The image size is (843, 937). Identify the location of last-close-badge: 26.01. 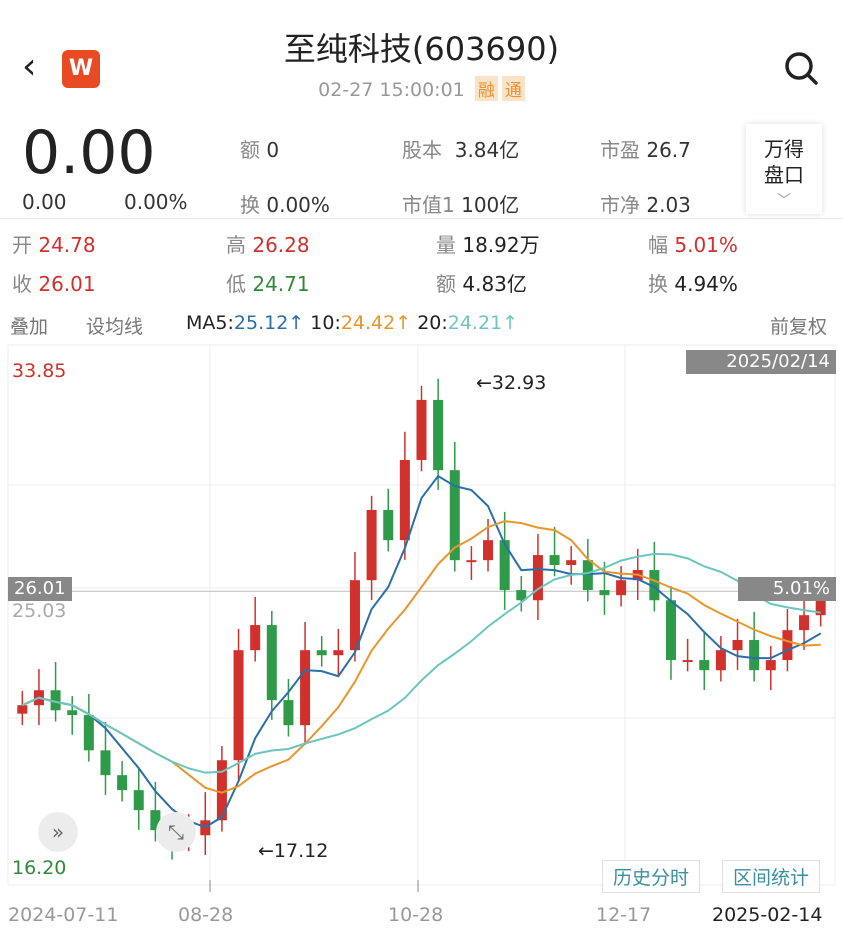
(40, 589).